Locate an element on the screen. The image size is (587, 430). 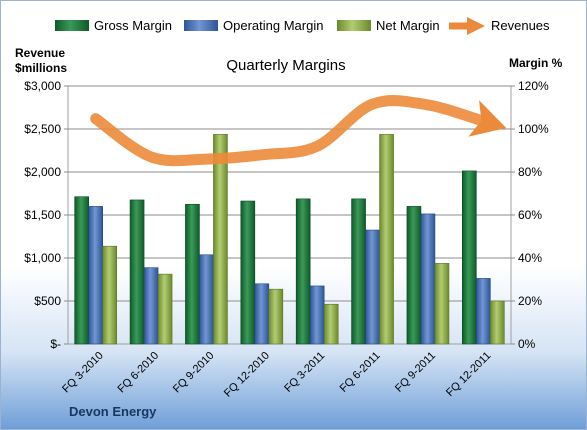
left-axis-title-line-2: $millions is located at coordinates (41, 68).